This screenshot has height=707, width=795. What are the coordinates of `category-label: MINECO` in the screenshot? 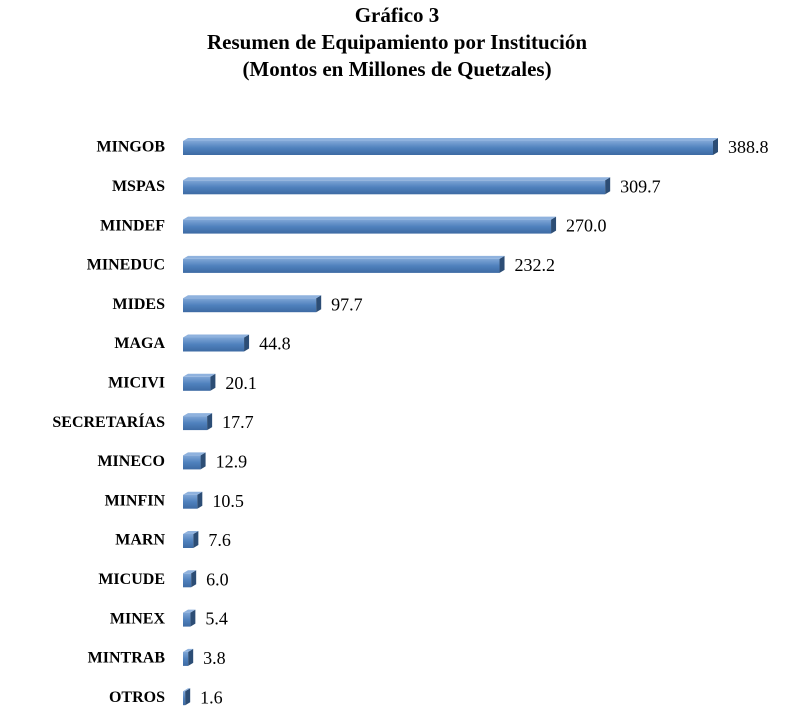 It's located at (131, 461).